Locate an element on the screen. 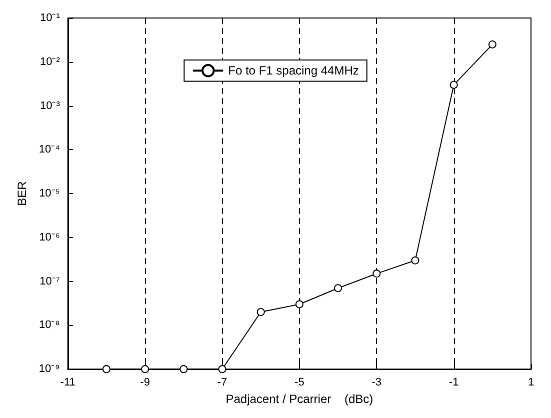  y-tick-label: 10⁻⁸ is located at coordinates (49, 325).